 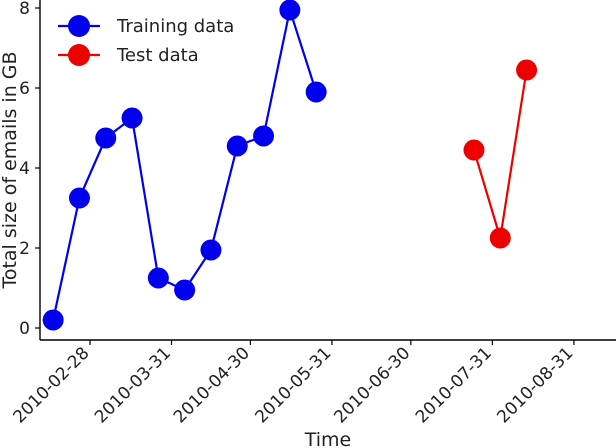 I want to click on x-tick-label: 2010-07-31, so click(x=454, y=385).